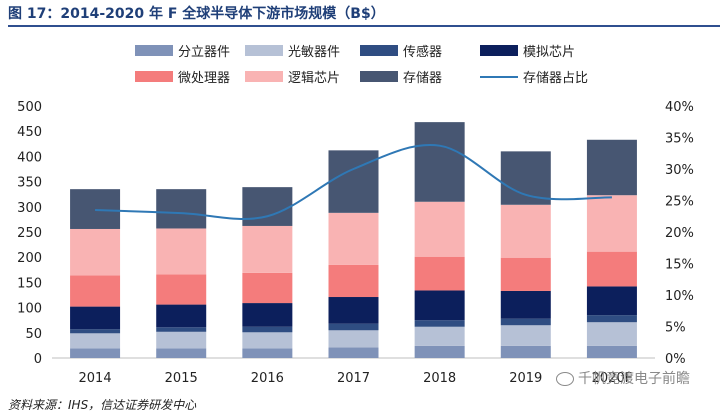 This screenshot has height=415, width=725. Describe the element at coordinates (565, 379) in the screenshot. I see `wechat-icon` at that location.